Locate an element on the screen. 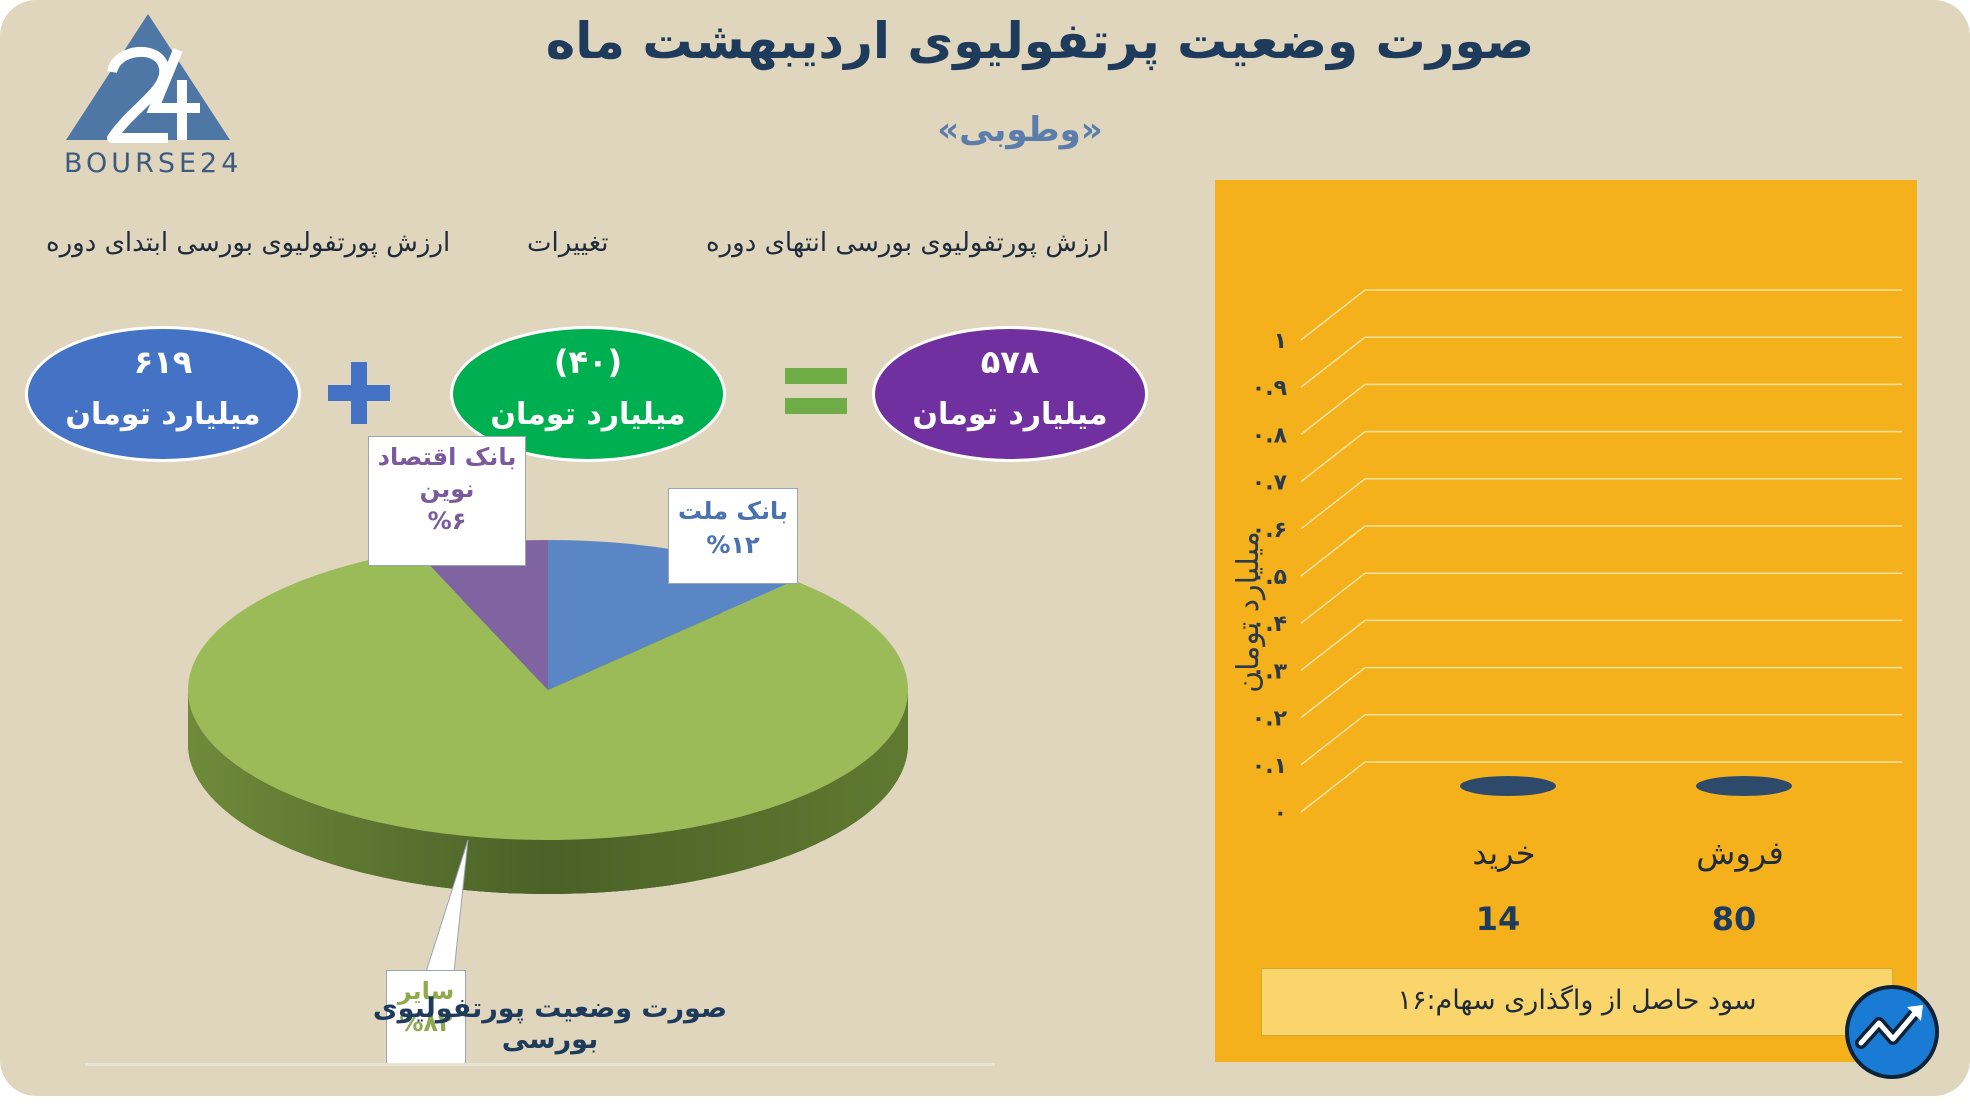 This screenshot has width=1970, height=1110. bar-chart-ylabel: میلیارد تومان is located at coordinates (1248, 612).